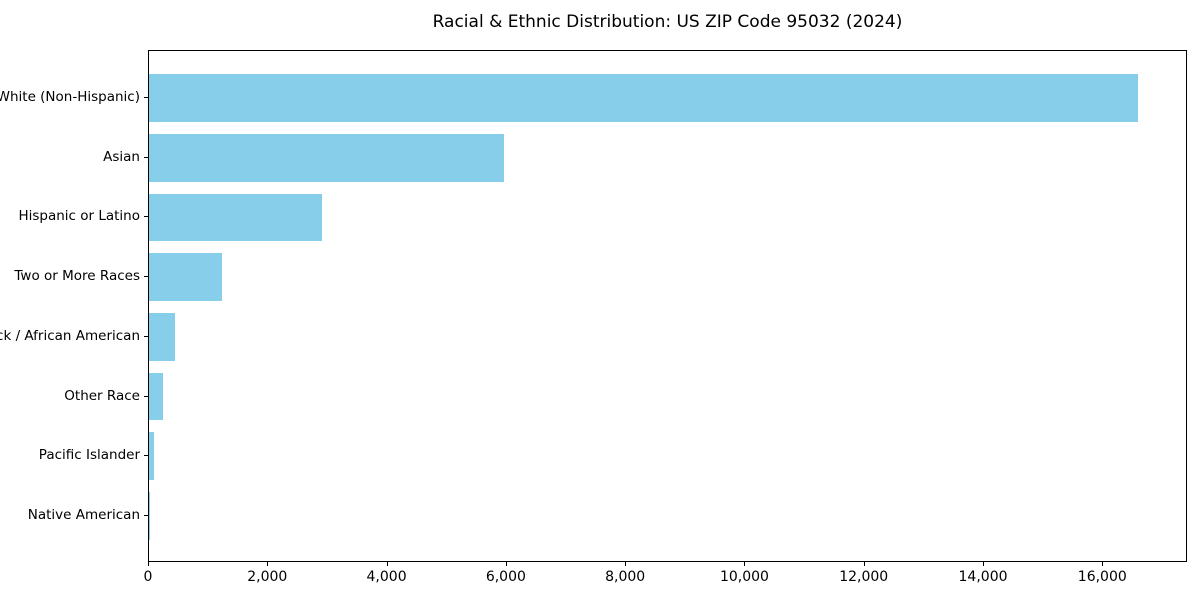  Describe the element at coordinates (386, 577) in the screenshot. I see `x-tick-label: 4,000` at that location.